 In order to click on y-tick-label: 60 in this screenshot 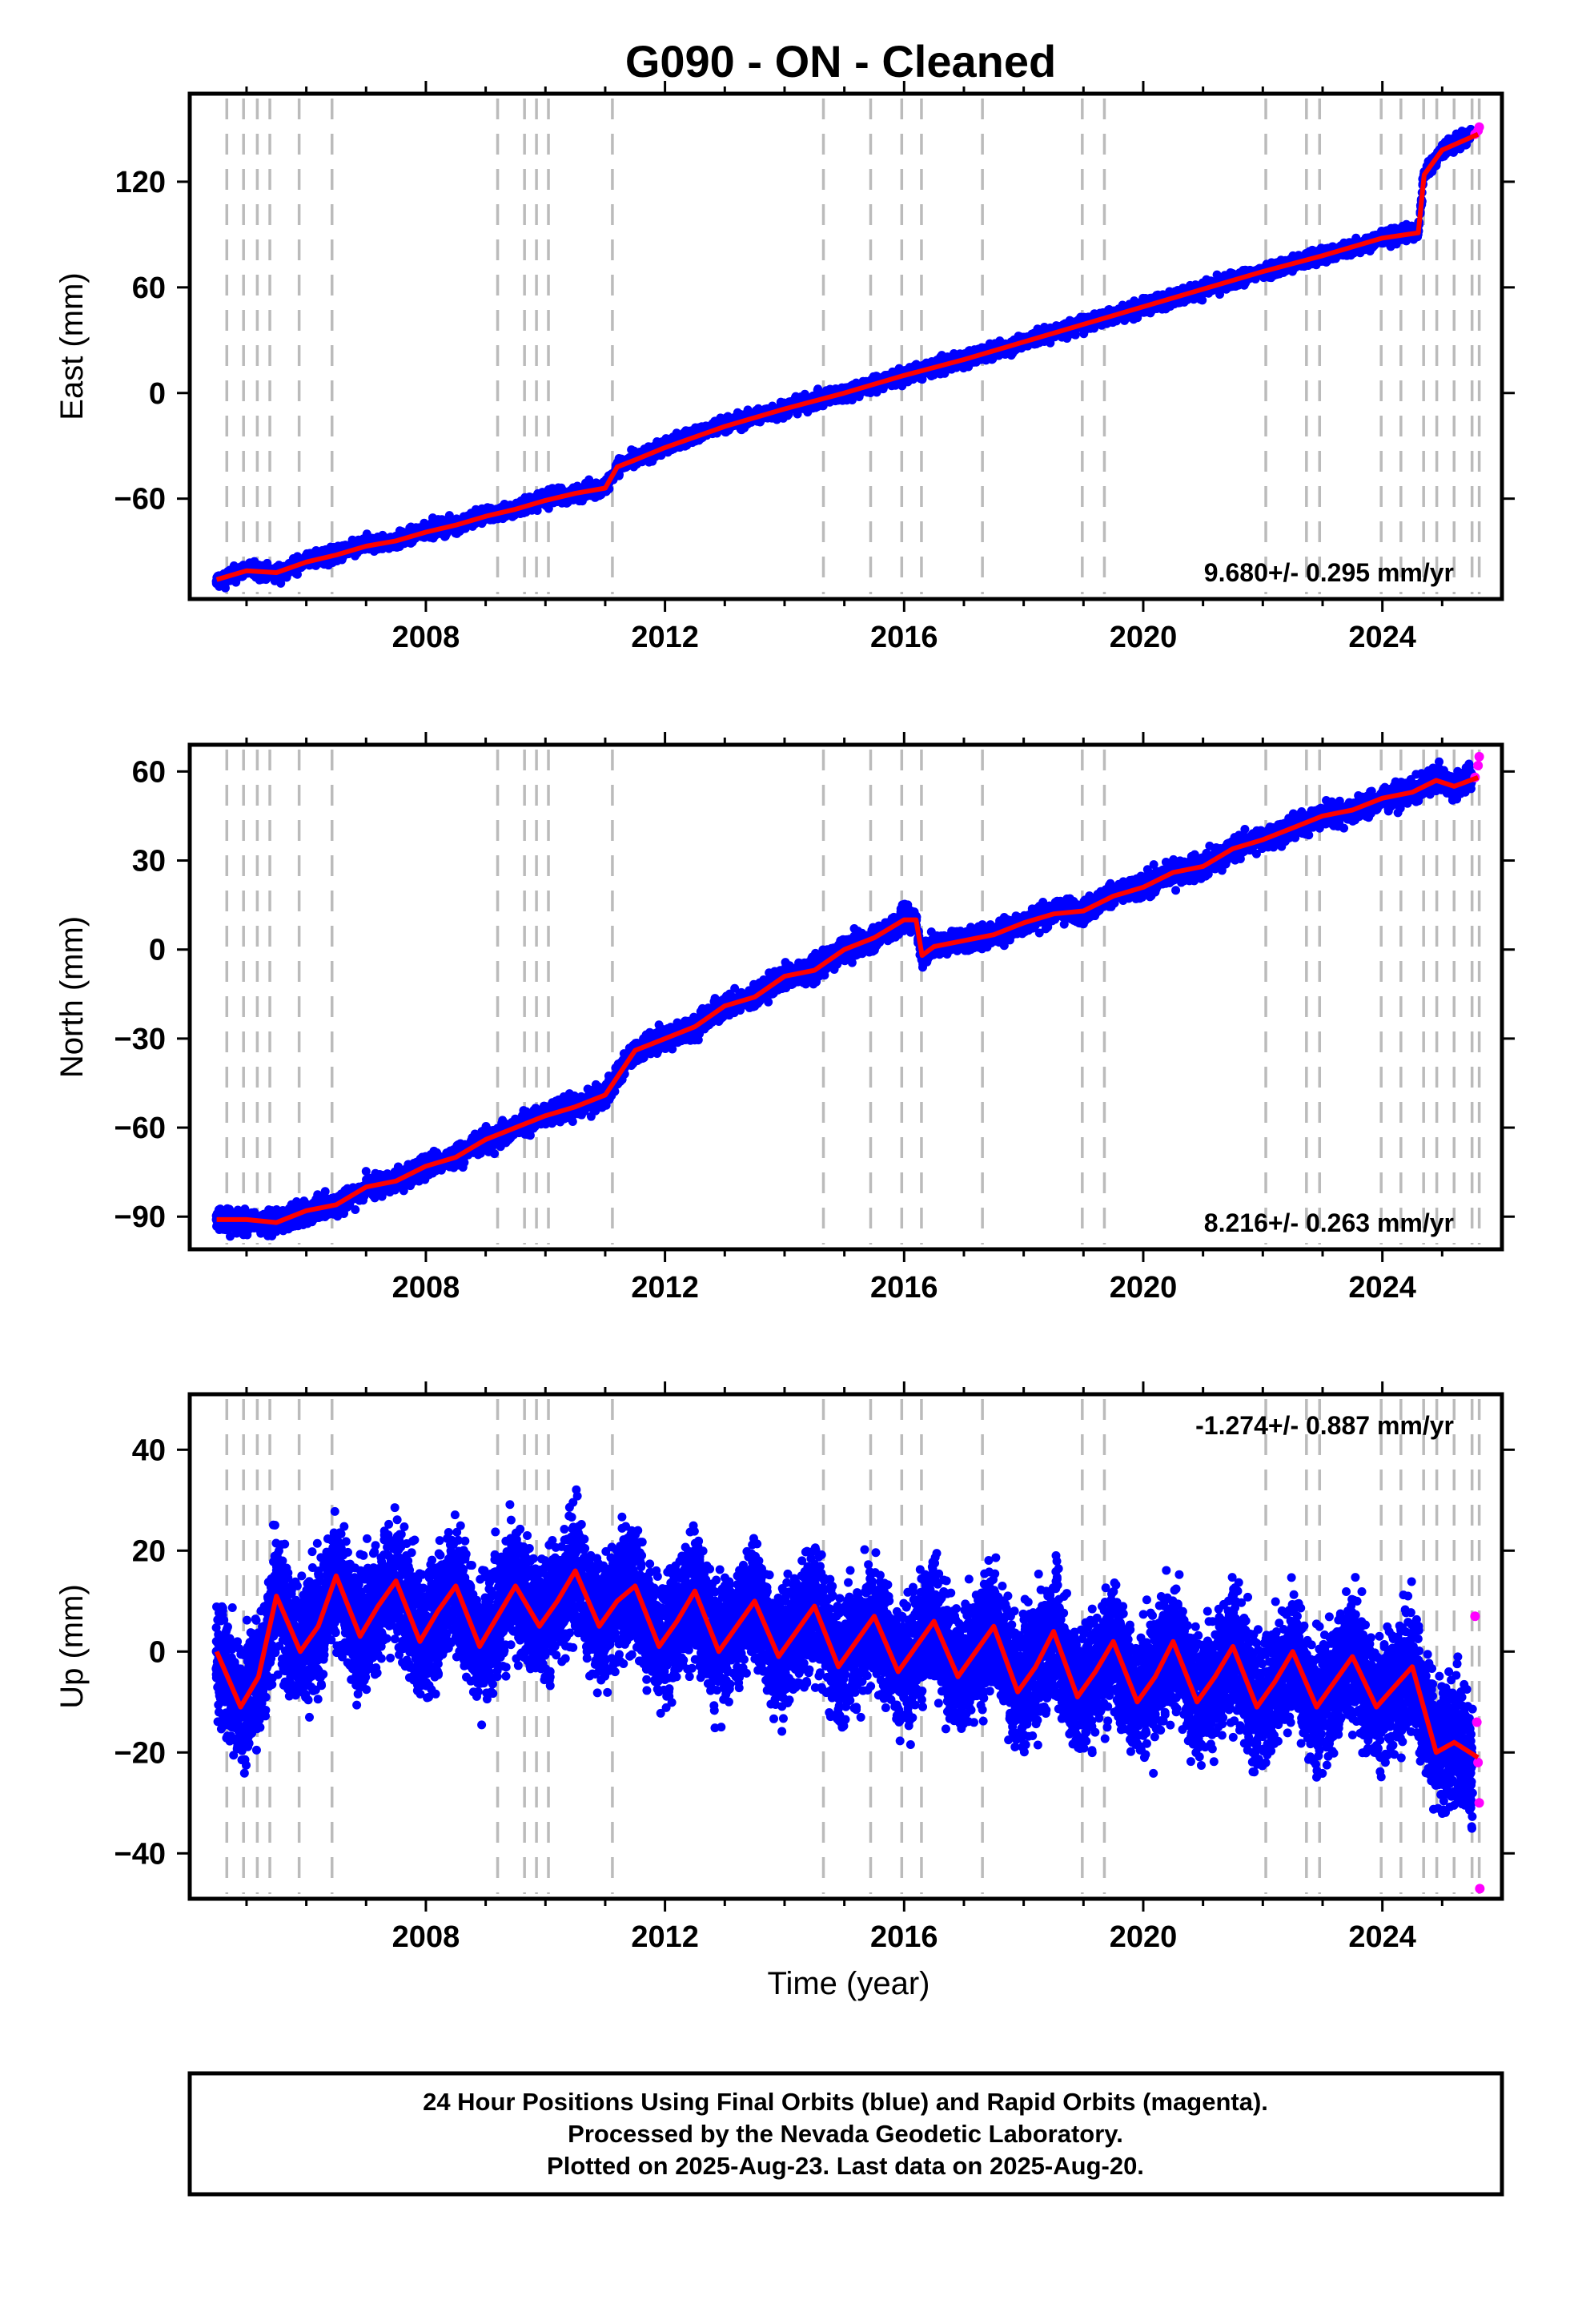, I will do `click(149, 288)`.